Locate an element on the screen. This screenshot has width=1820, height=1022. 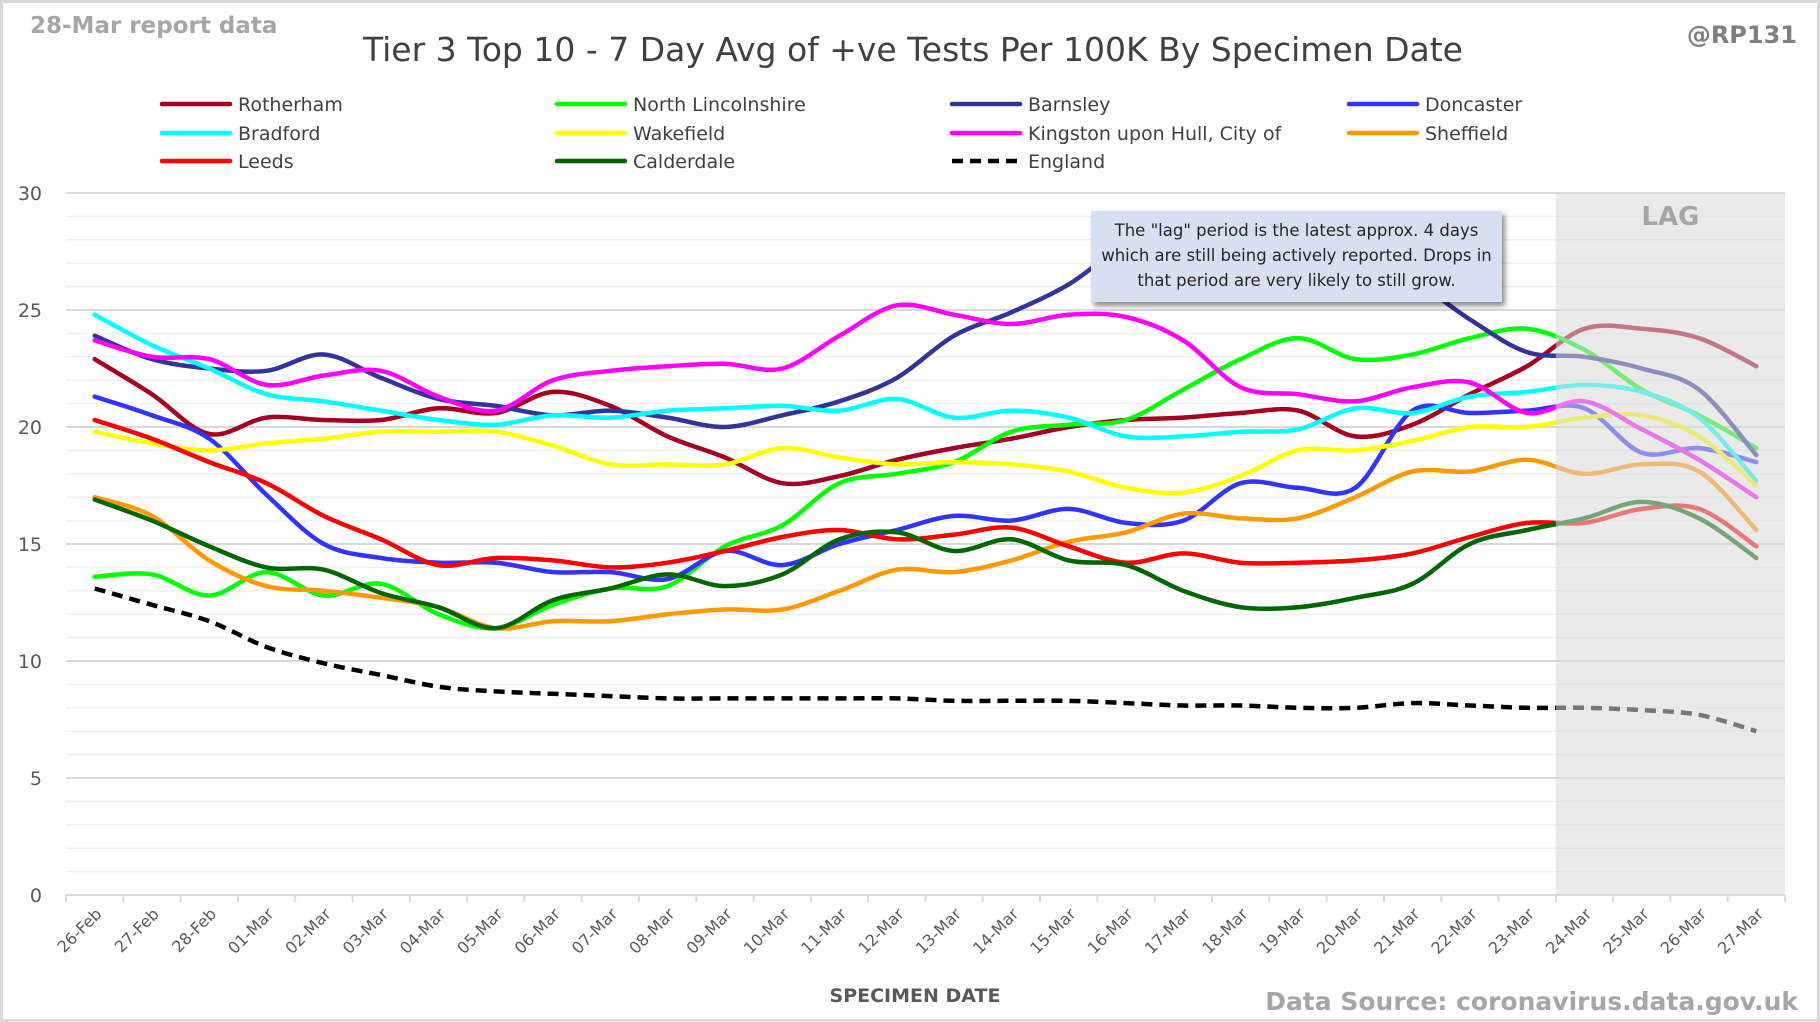
series-leeds is located at coordinates (925, 493).